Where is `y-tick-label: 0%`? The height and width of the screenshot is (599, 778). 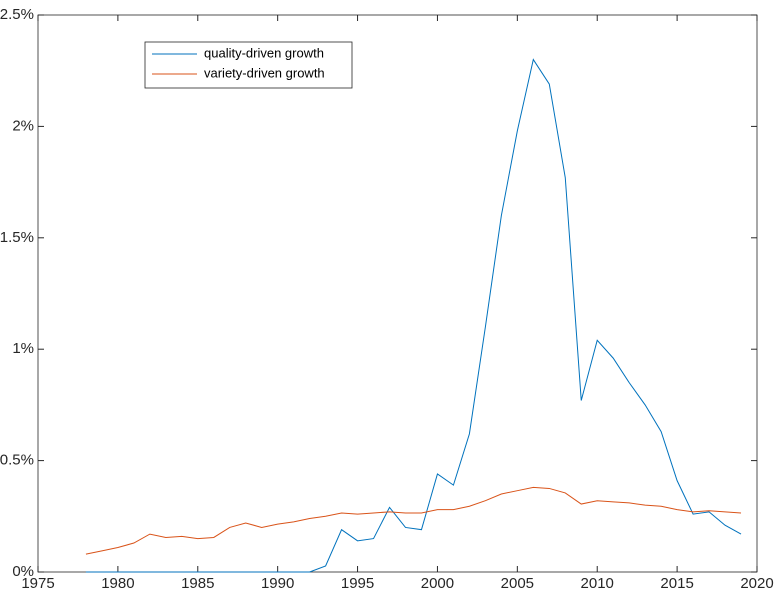 y-tick-label: 0% is located at coordinates (23, 571).